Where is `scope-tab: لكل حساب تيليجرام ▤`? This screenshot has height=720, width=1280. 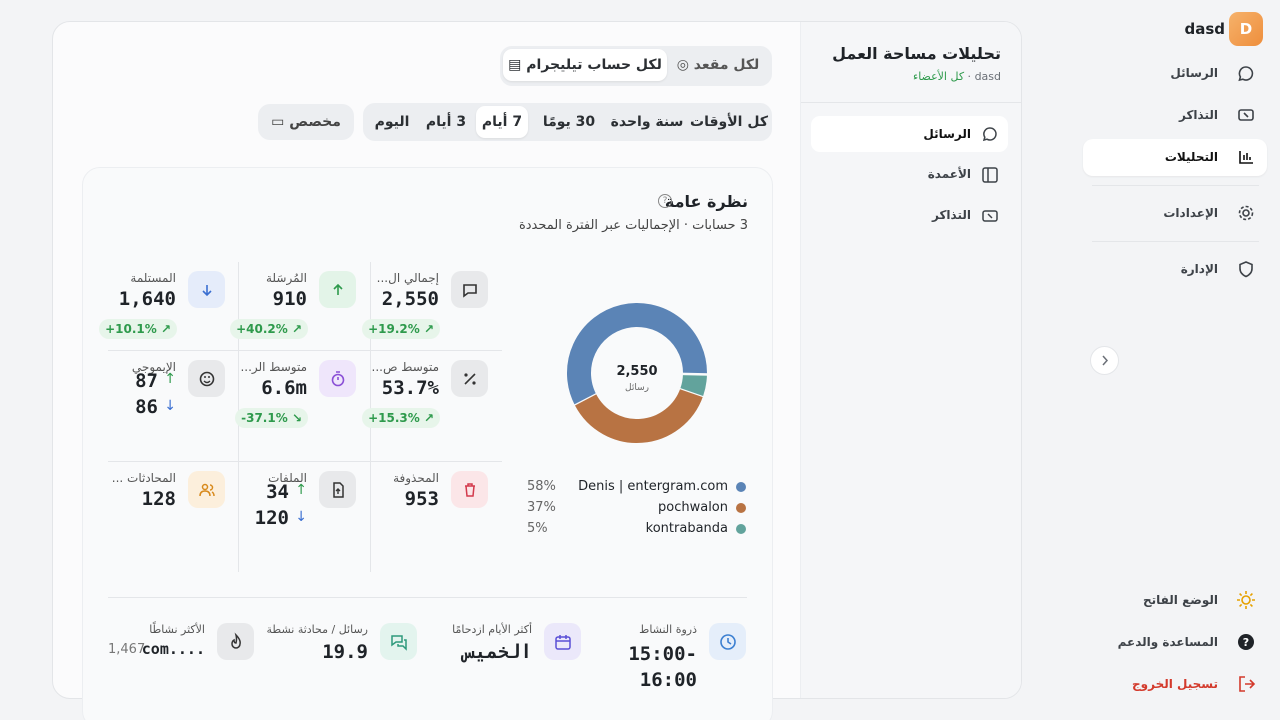
scope-tab: لكل حساب تيليجرام ▤ is located at coordinates (585, 65).